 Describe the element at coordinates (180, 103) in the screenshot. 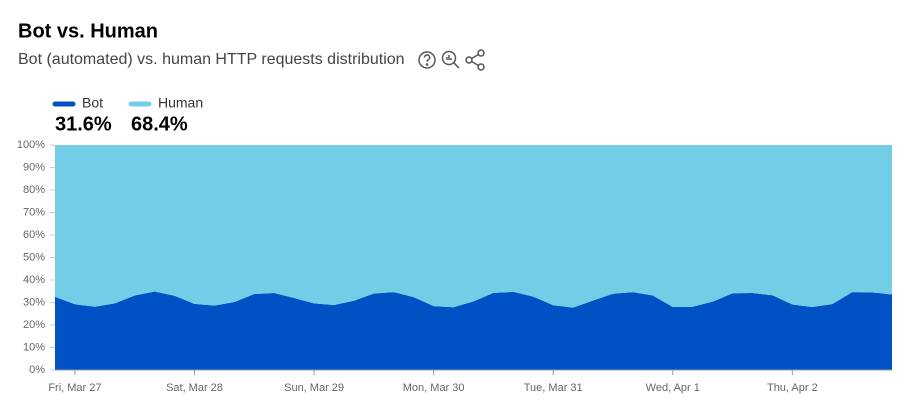

I see `legend-label: Human` at that location.